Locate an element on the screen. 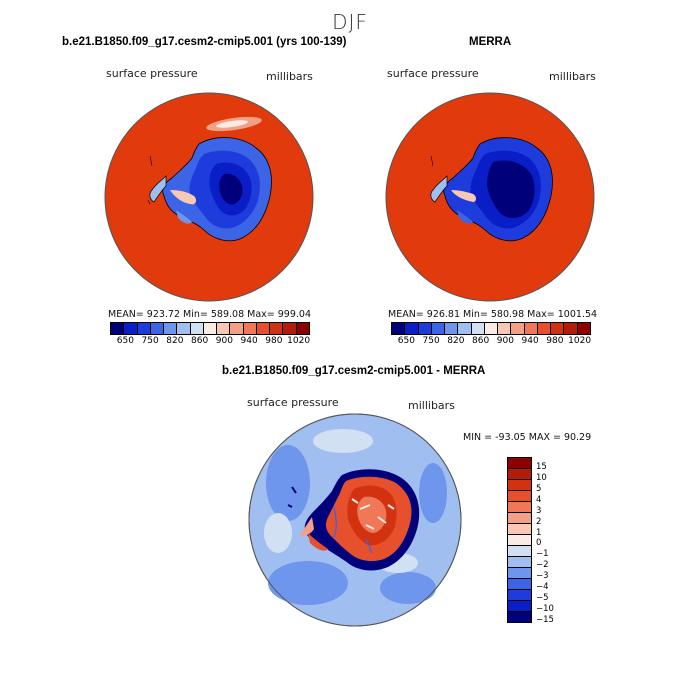  colorbar-tick-label: −4 is located at coordinates (542, 587).